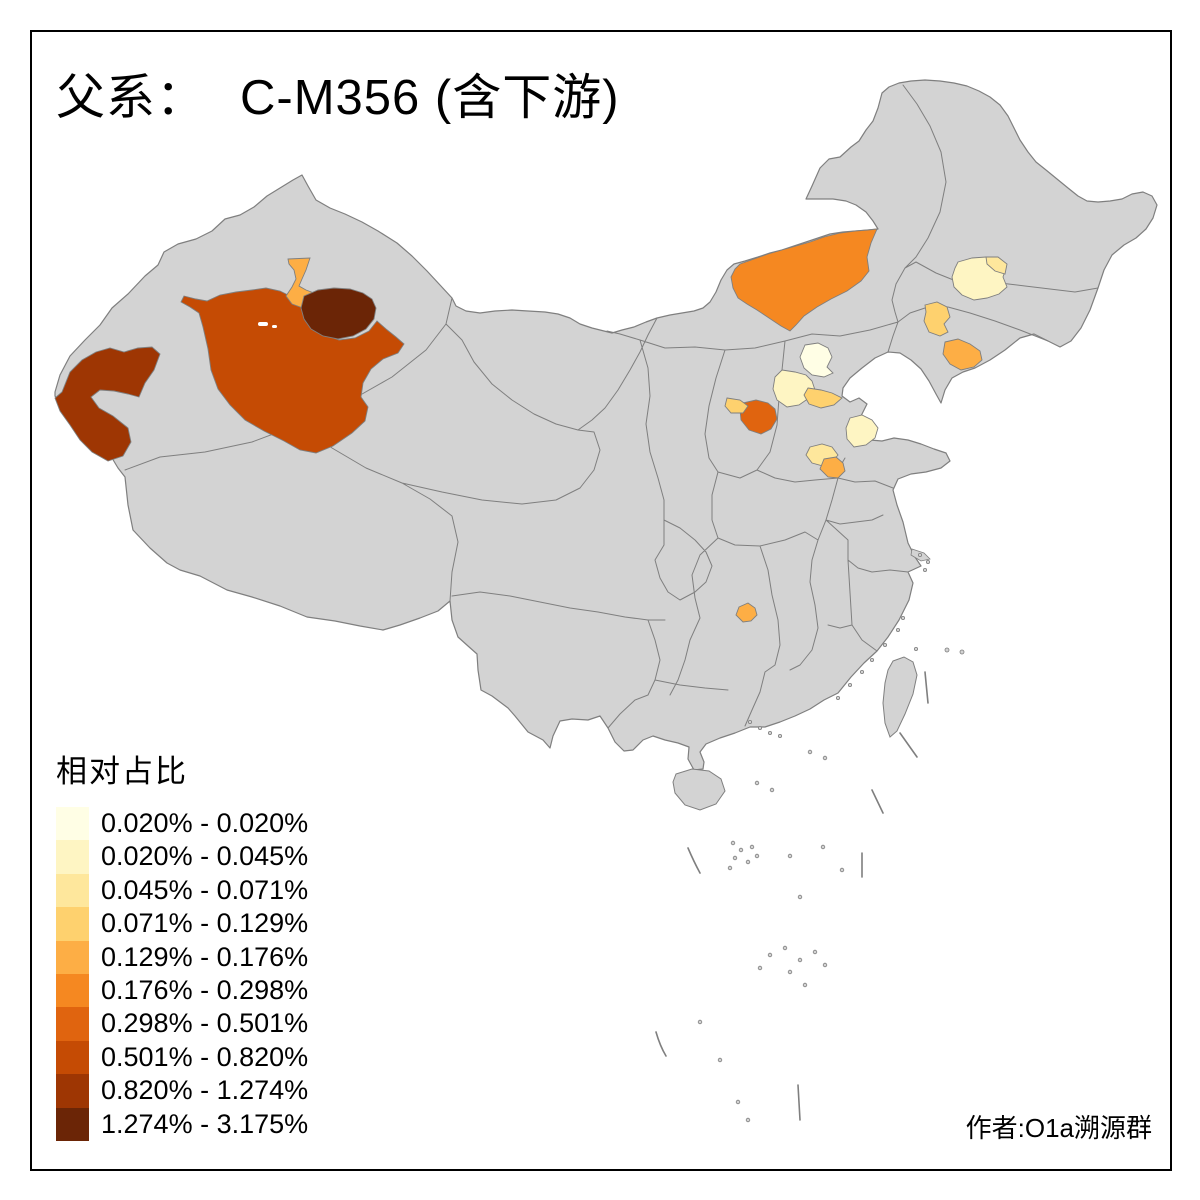  I want to click on legend-entry: 0.129% - 0.176%, so click(182, 957).